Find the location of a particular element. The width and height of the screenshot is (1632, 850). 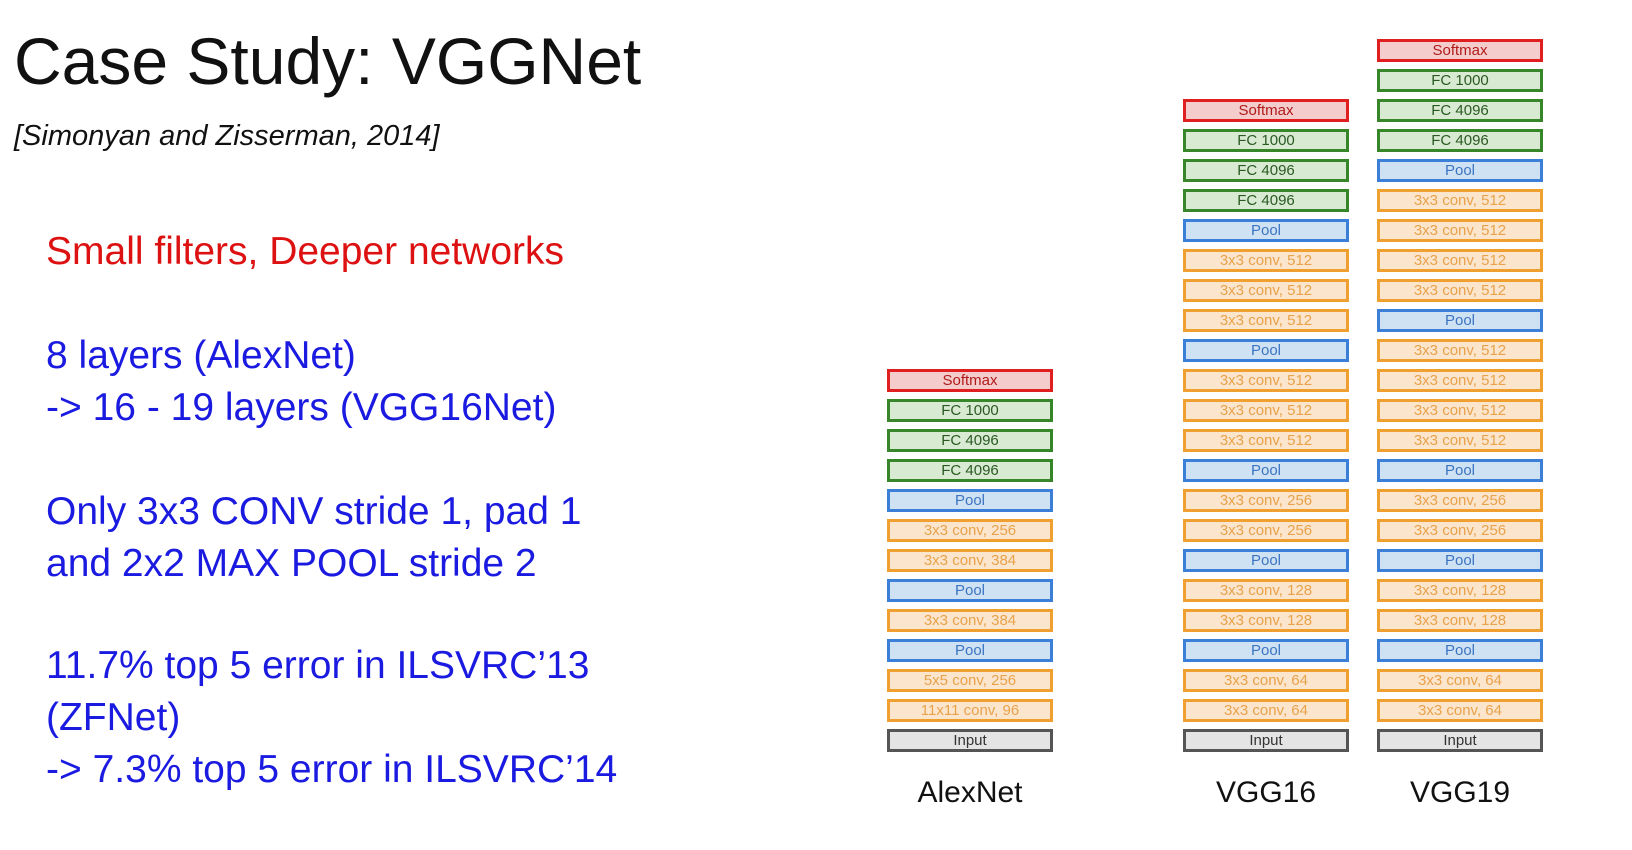

slide-title: Case Study: VGGNet is located at coordinates (328, 61).